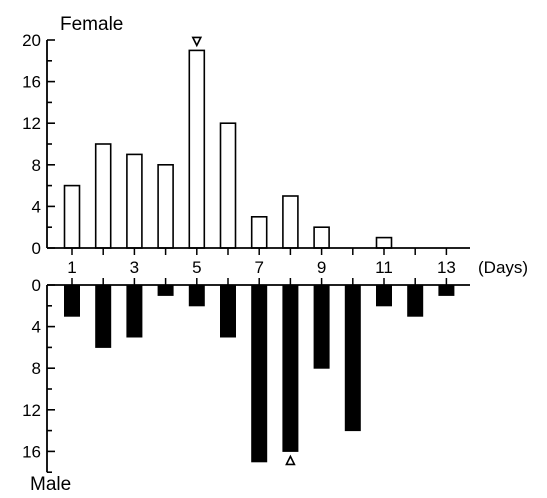  I want to click on x-tick-label: 1, so click(71, 267).